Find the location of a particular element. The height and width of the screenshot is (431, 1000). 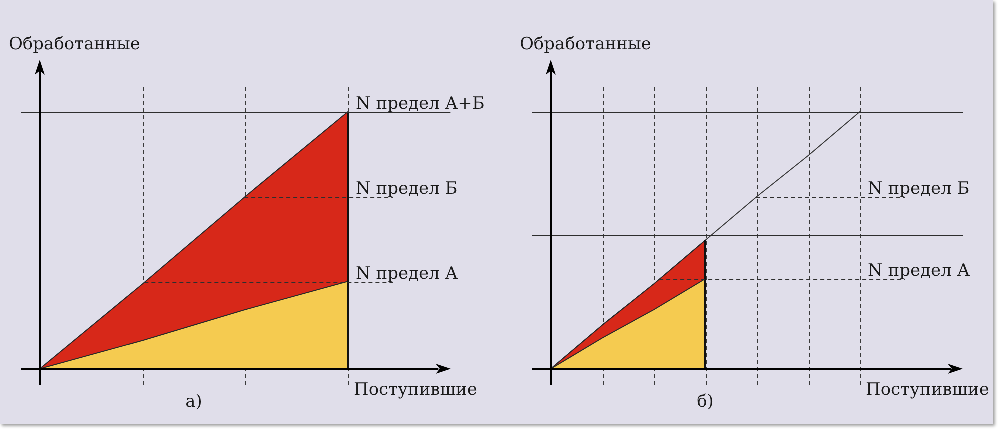

text: а) is located at coordinates (194, 402).